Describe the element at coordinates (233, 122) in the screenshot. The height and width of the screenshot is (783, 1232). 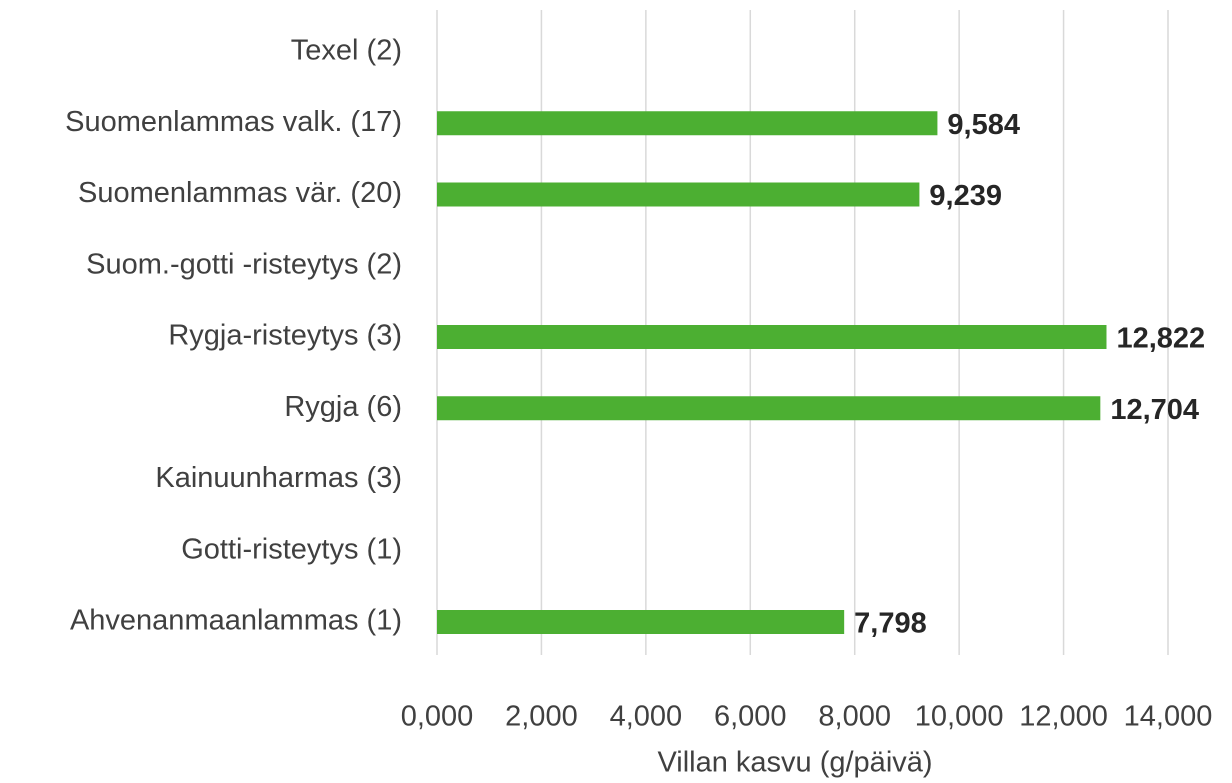
I see `y-tick-label: Suomenlammas valk. (17)` at that location.